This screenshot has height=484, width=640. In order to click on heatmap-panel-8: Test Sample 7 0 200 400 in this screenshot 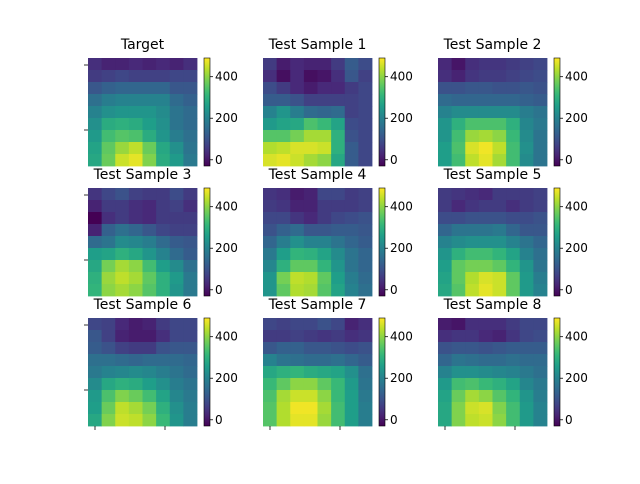, I will do `click(338, 363)`.